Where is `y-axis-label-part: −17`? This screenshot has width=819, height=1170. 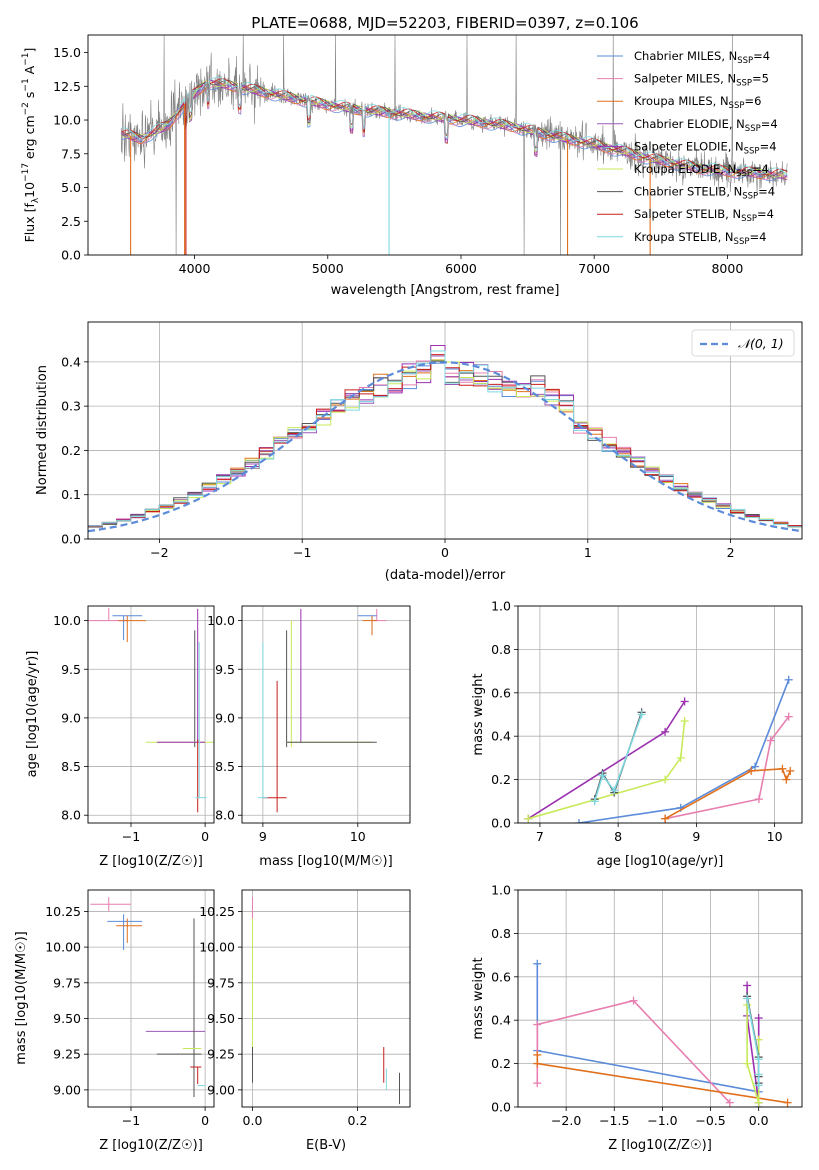 y-axis-label-part: −17 is located at coordinates (26, 172).